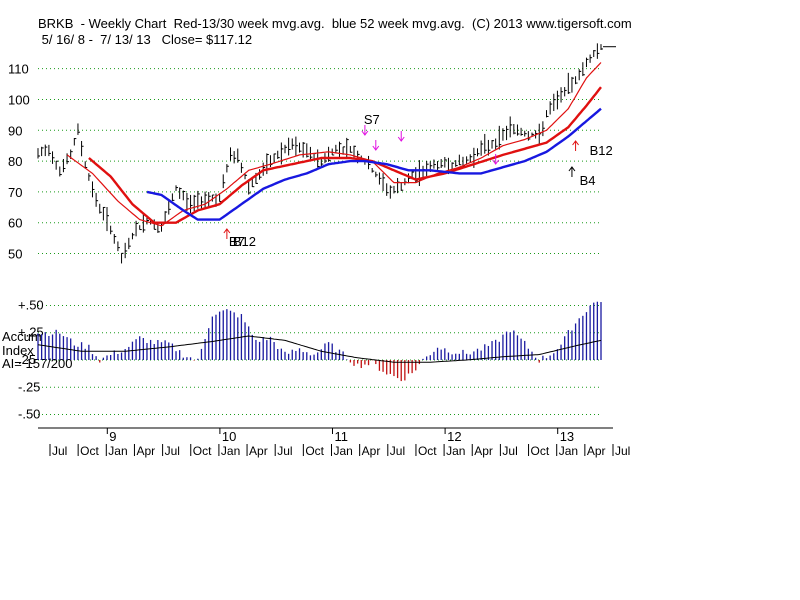  I want to click on year-label: 9, so click(112, 436).